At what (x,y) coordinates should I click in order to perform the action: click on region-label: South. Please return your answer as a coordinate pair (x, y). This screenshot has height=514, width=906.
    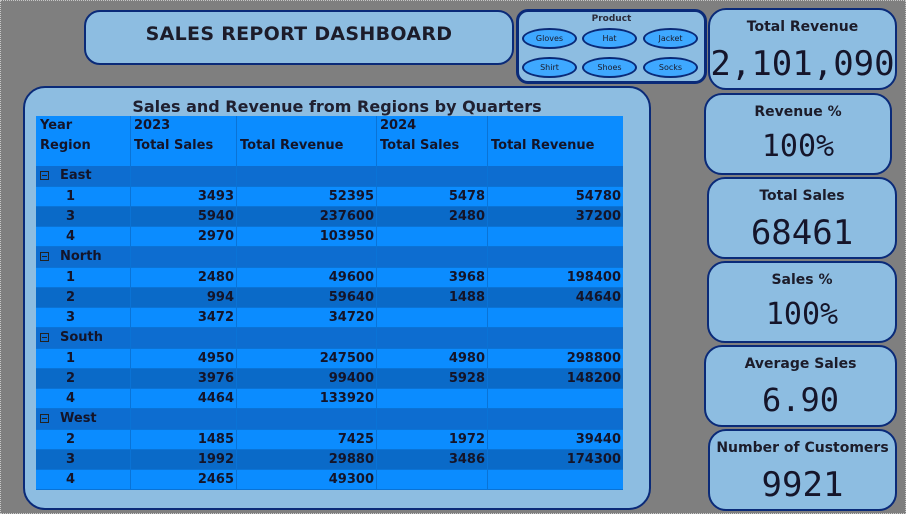
    Looking at the image, I should click on (82, 338).